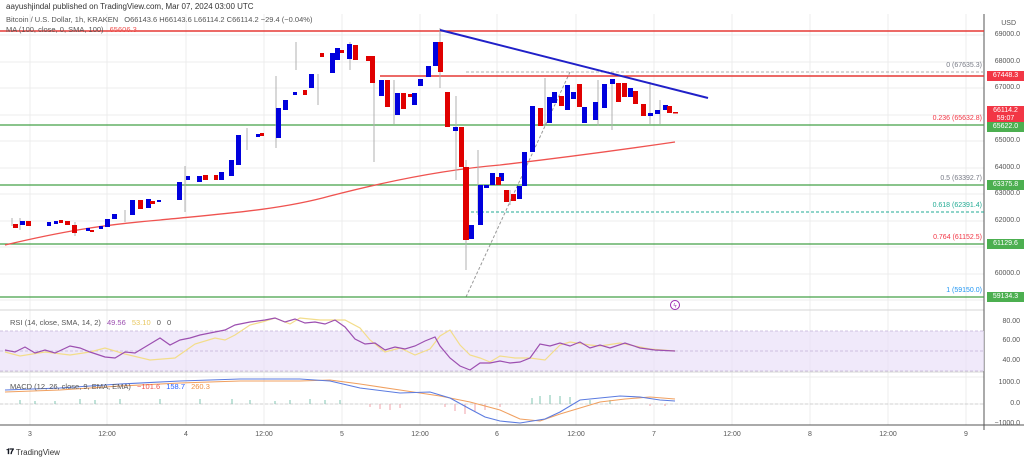 The width and height of the screenshot is (1024, 461). I want to click on fib-label-1: 1 (59150.0), so click(964, 290).